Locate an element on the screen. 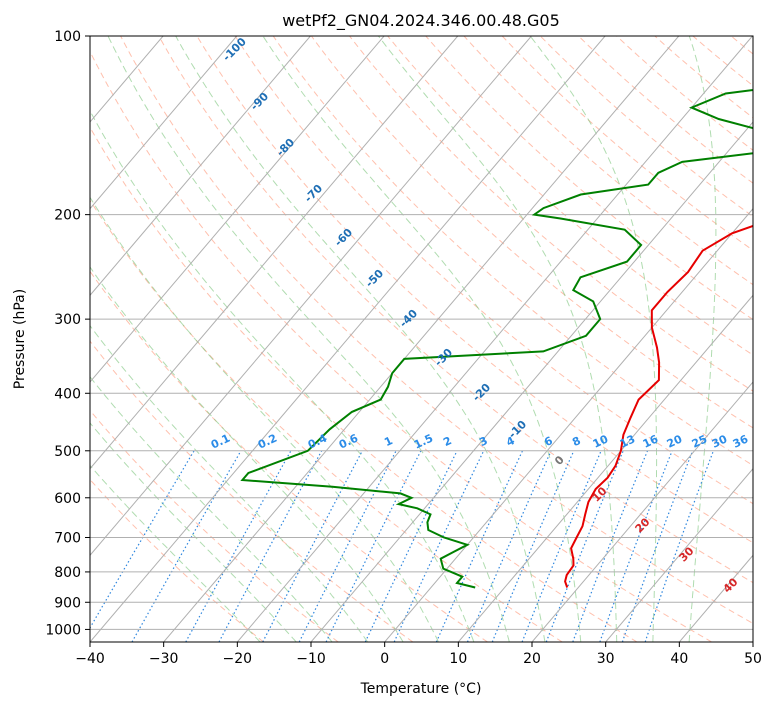  y-tick-label: 400 is located at coordinates (67, 394).